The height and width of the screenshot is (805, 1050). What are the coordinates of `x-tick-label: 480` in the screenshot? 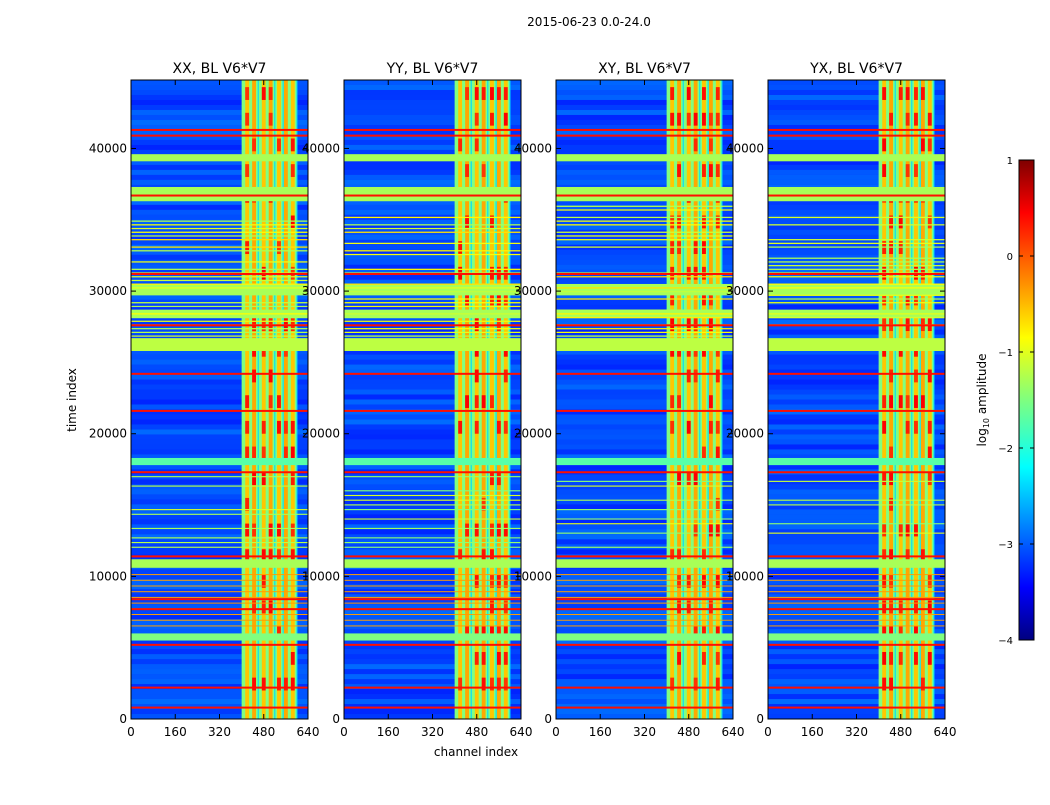 It's located at (688, 732).